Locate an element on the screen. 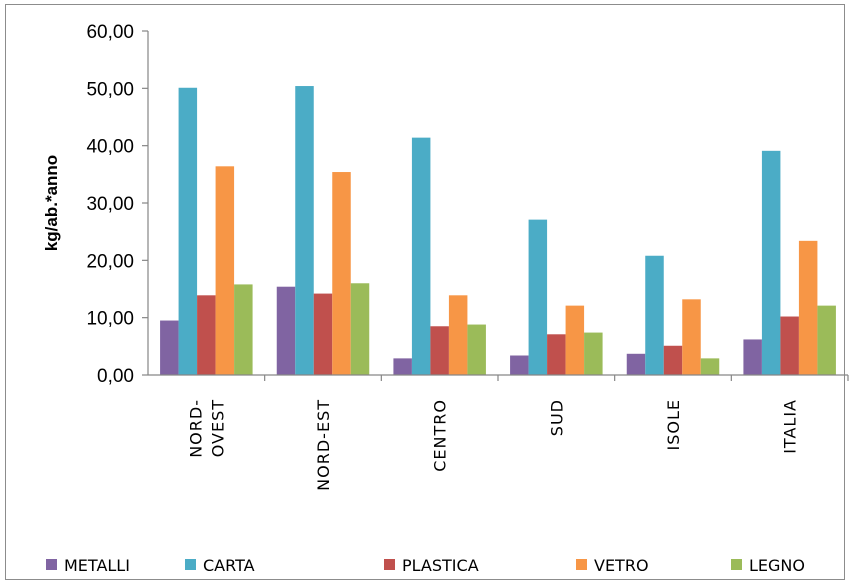  x-category-line: SUD is located at coordinates (556, 417).